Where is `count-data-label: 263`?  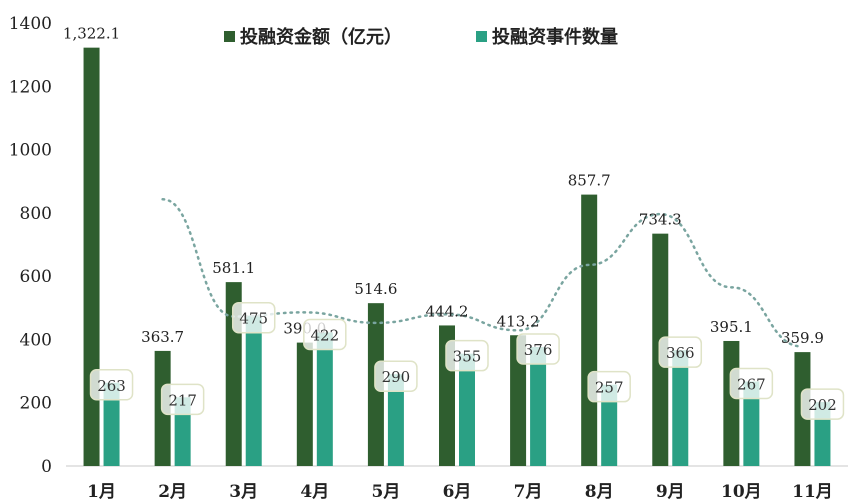 count-data-label: 263 is located at coordinates (111, 386).